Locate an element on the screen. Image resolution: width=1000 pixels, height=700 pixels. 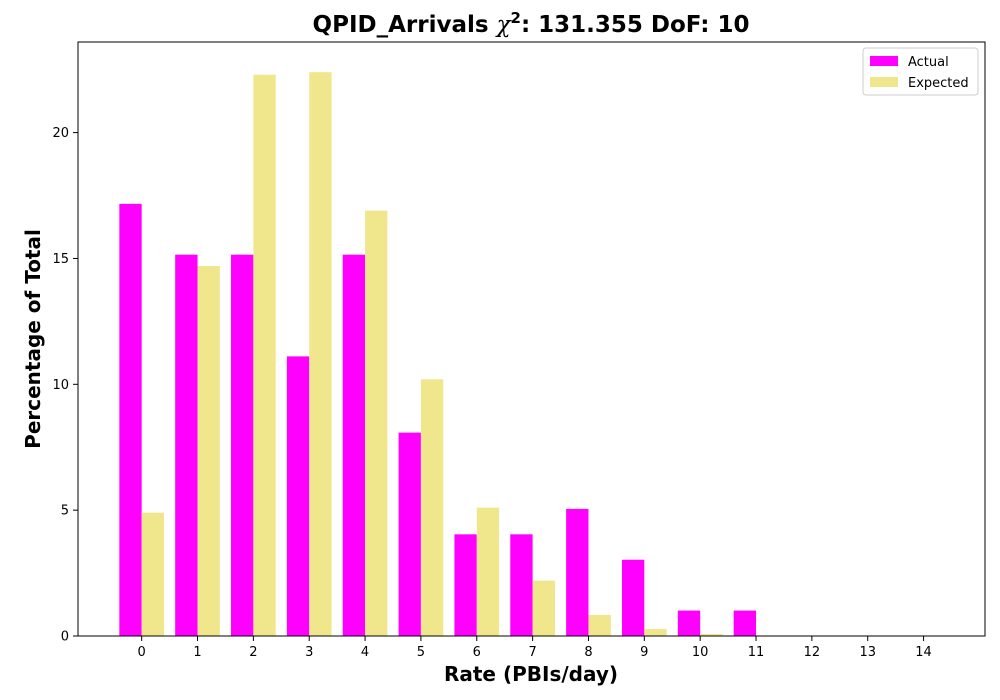
x-tick-label-3: 3 is located at coordinates (309, 652).